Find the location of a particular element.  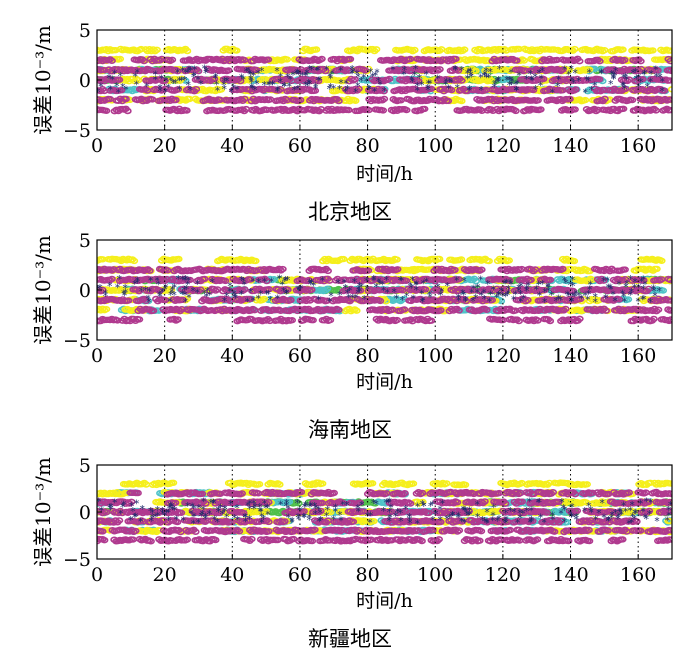

y-tick-label: 0 is located at coordinates (85, 81).